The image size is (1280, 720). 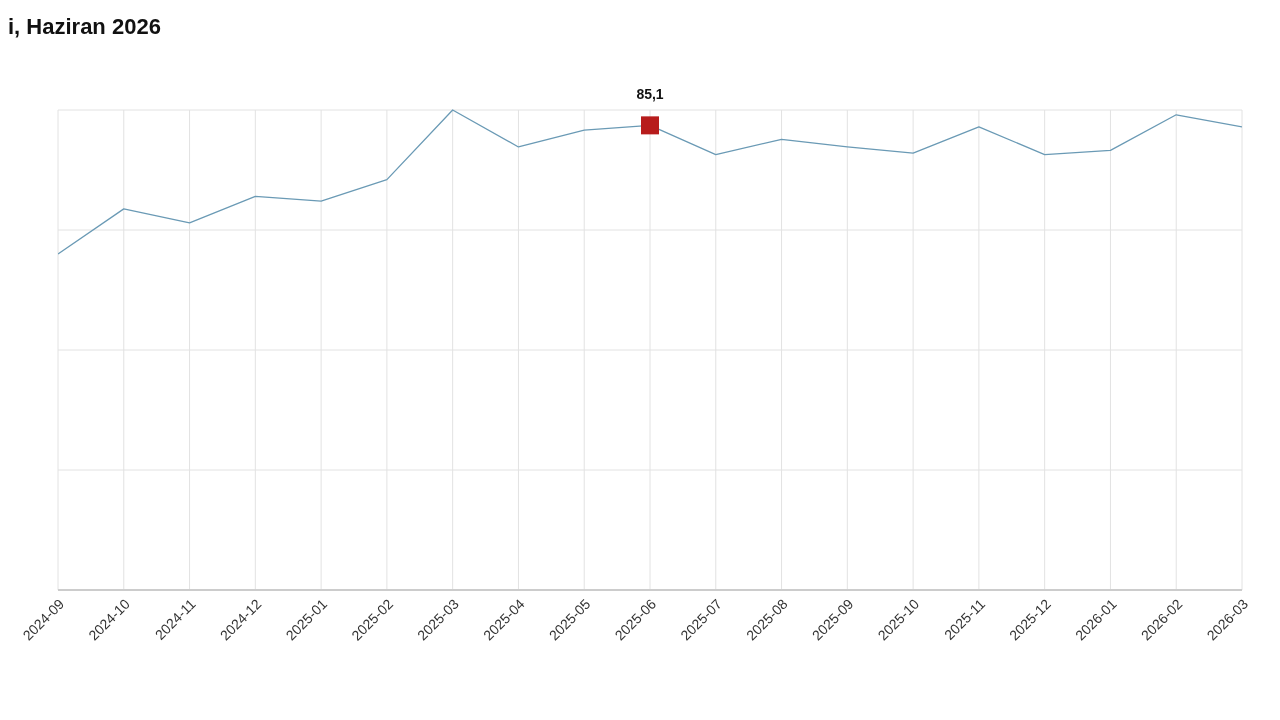 I want to click on chart-title: i, Haziran 2026, so click(x=85, y=27).